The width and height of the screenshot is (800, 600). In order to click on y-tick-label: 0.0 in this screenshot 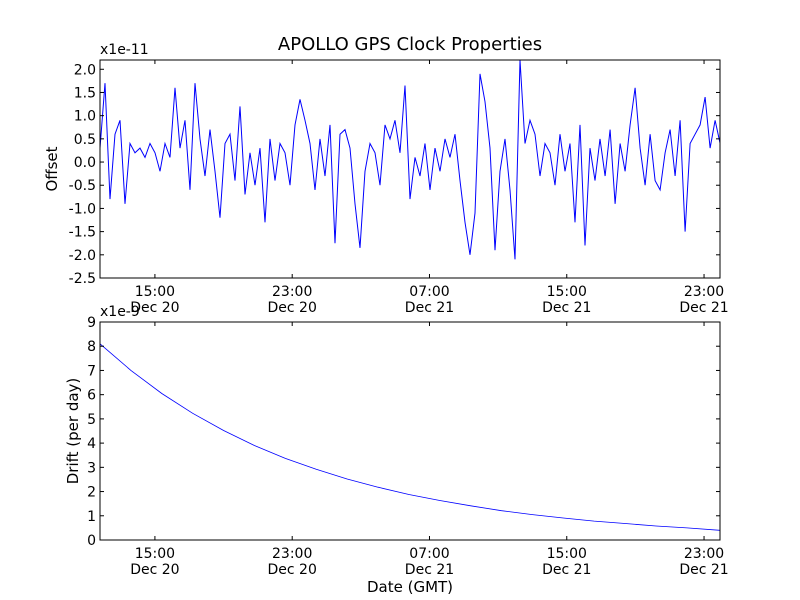, I will do `click(85, 163)`.